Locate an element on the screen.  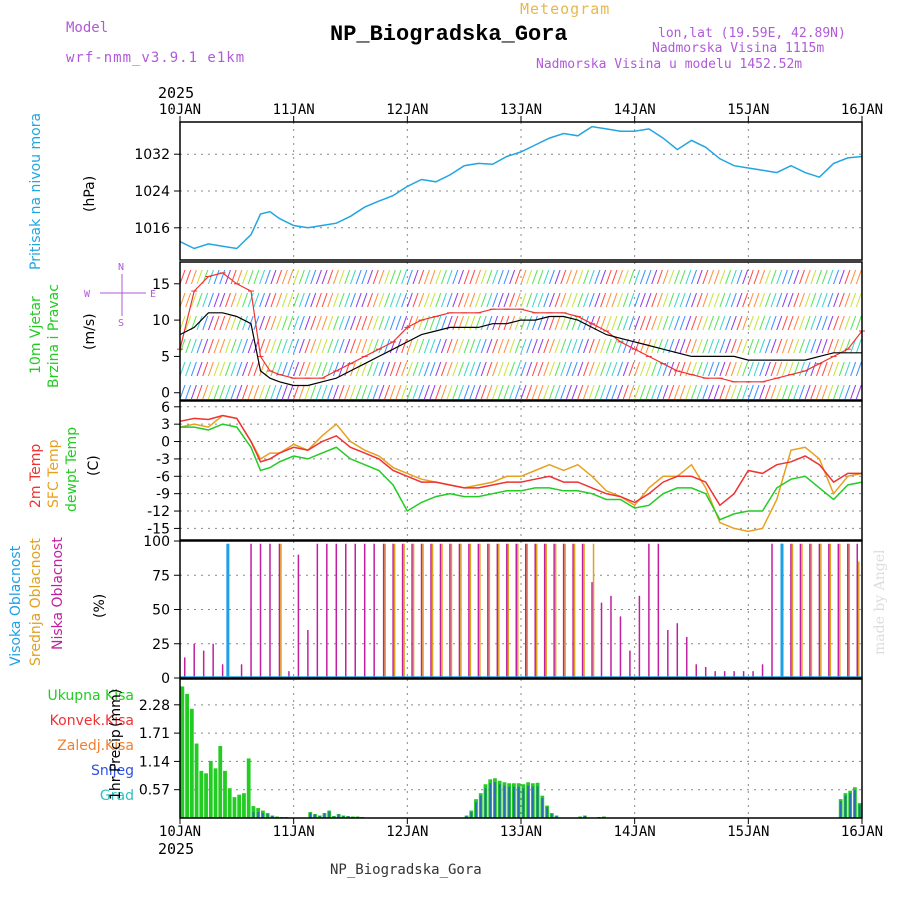
dewpoint-line is located at coordinates (521, 472).